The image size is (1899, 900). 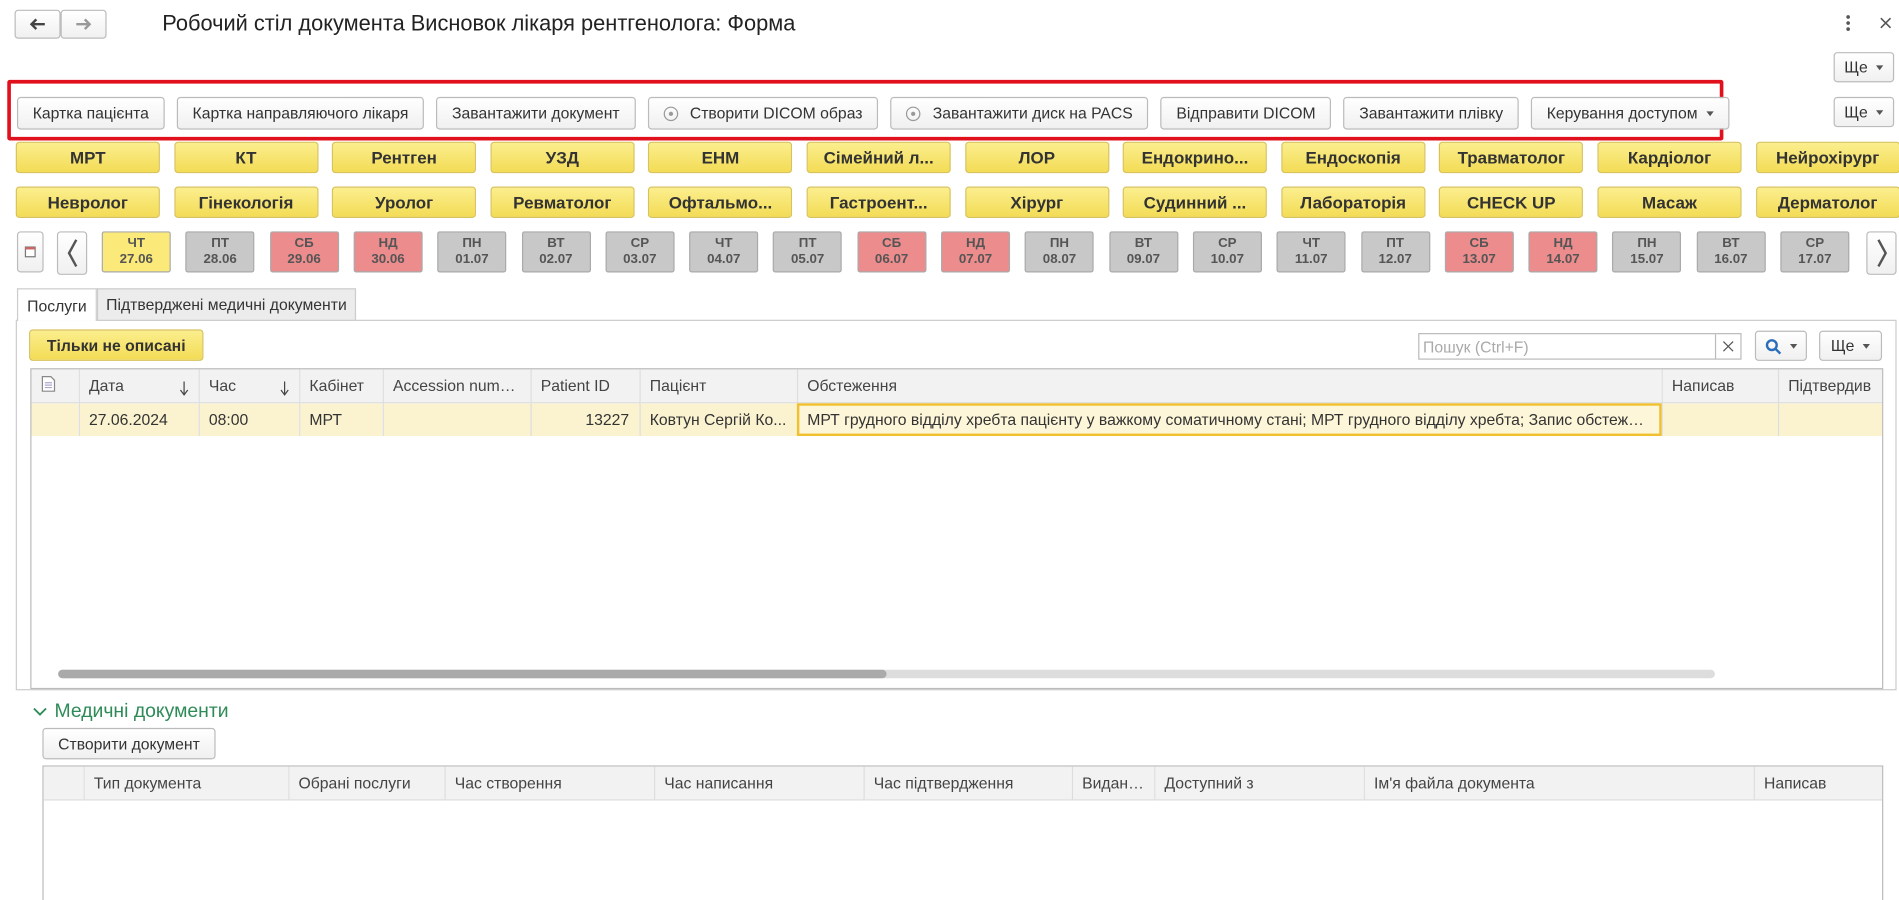 I want to click on toolbar-more: Ще, so click(x=1864, y=112).